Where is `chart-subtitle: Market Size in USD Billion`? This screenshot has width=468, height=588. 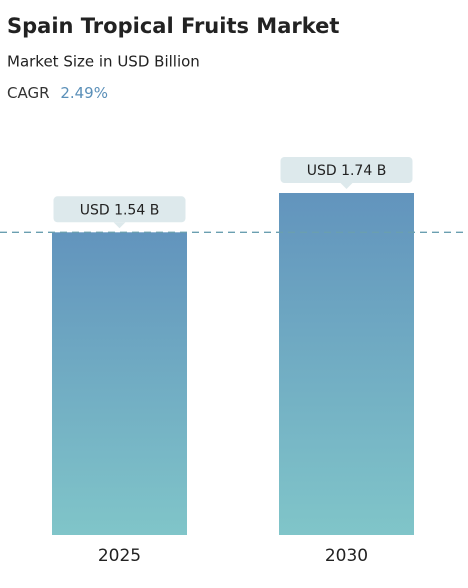 chart-subtitle: Market Size in USD Billion is located at coordinates (103, 62).